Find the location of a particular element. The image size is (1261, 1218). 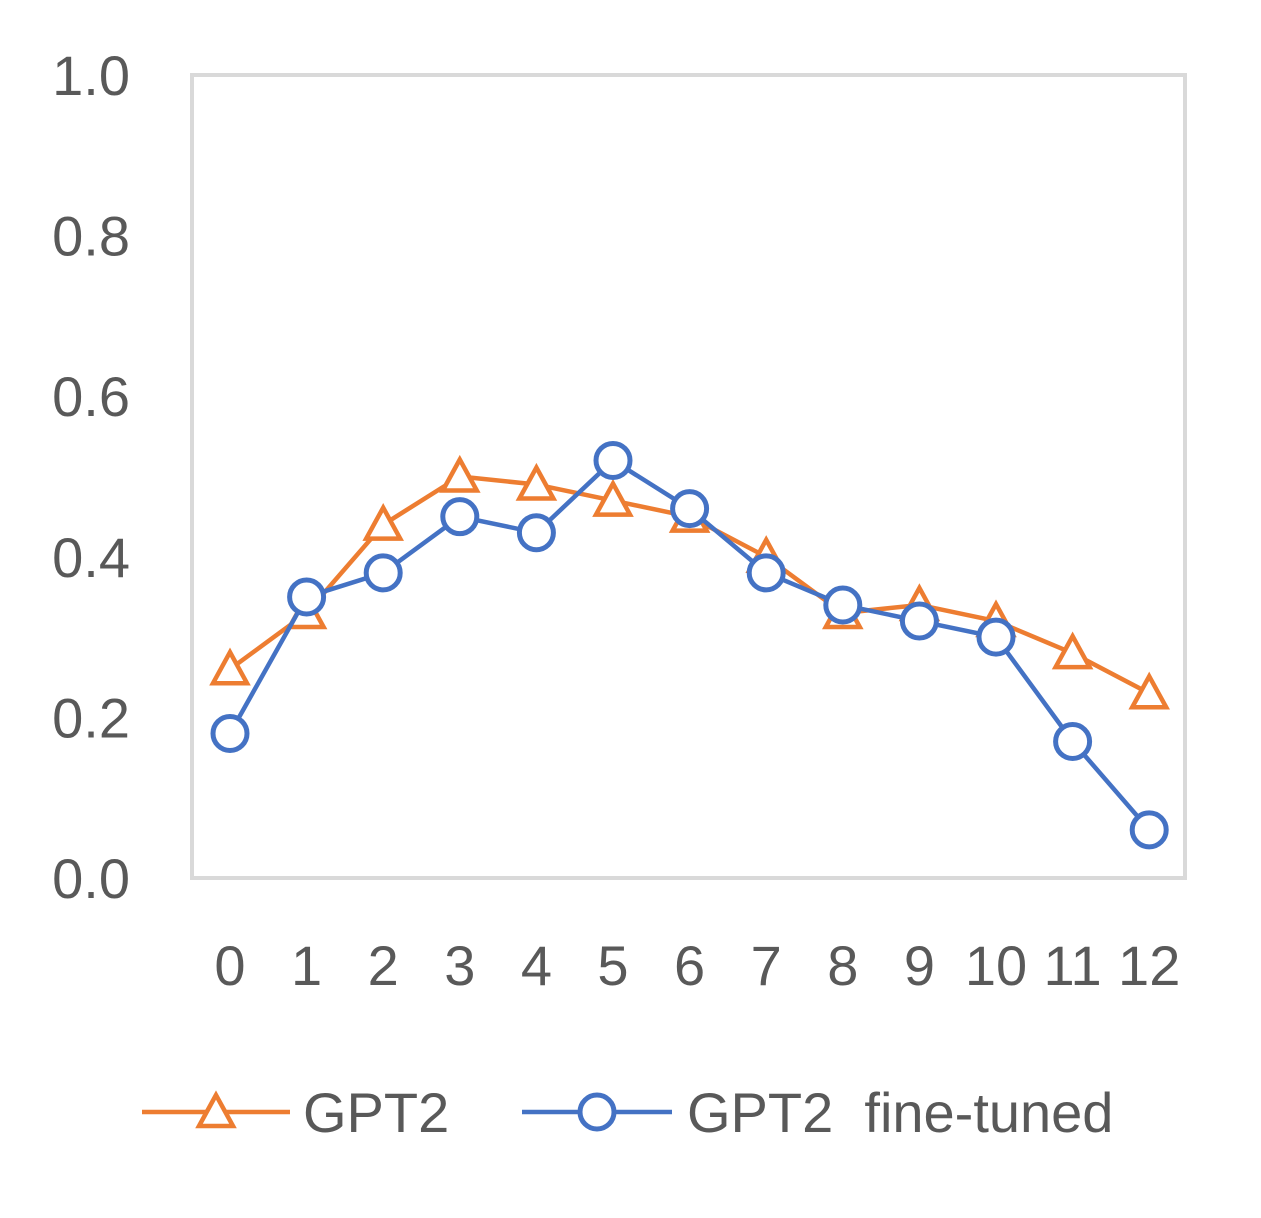

x-tick-label: 6 is located at coordinates (689, 965).